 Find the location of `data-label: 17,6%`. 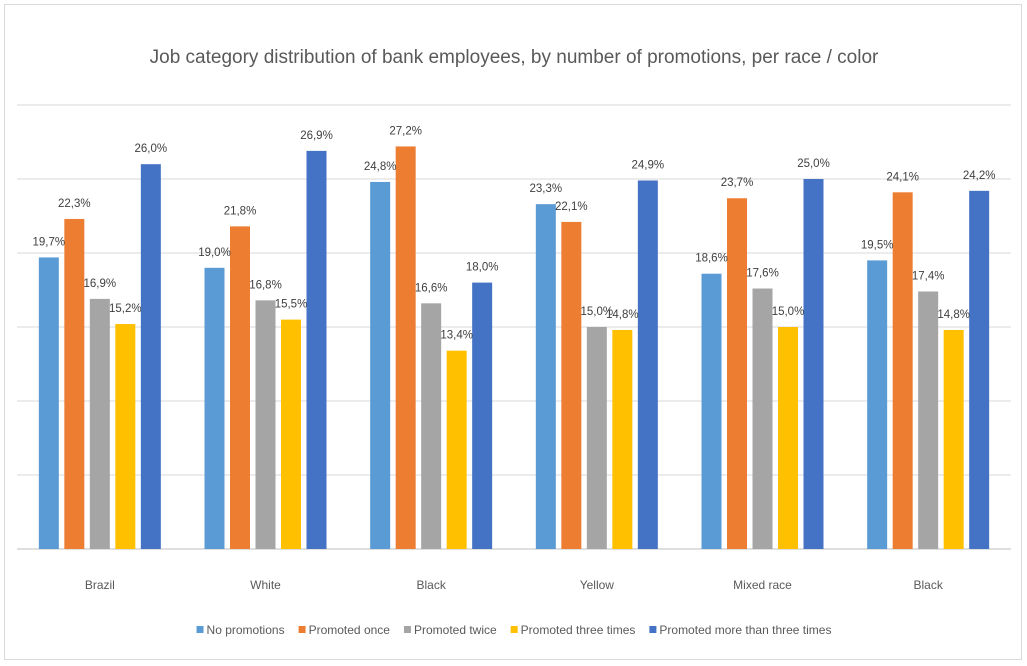

data-label: 17,6% is located at coordinates (762, 274).